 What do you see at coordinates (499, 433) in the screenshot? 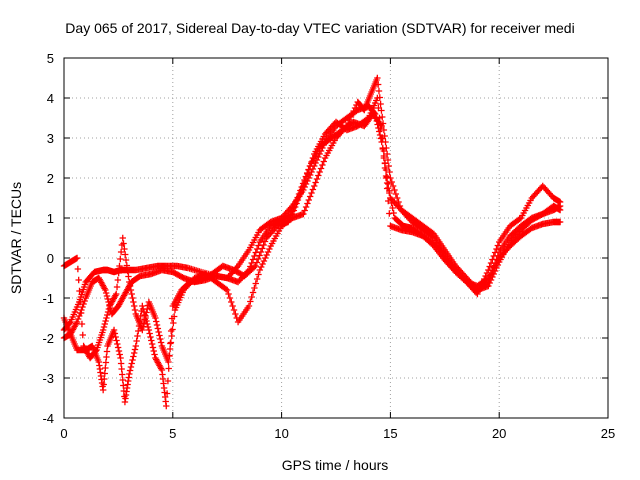
I see `x-tick-label: 20` at bounding box center [499, 433].